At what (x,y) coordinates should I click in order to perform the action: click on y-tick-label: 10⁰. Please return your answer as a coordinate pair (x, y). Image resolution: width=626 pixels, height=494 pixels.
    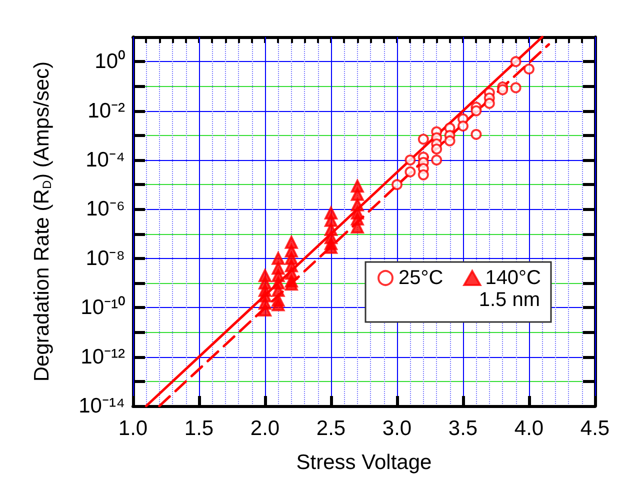
    Looking at the image, I should click on (109, 62).